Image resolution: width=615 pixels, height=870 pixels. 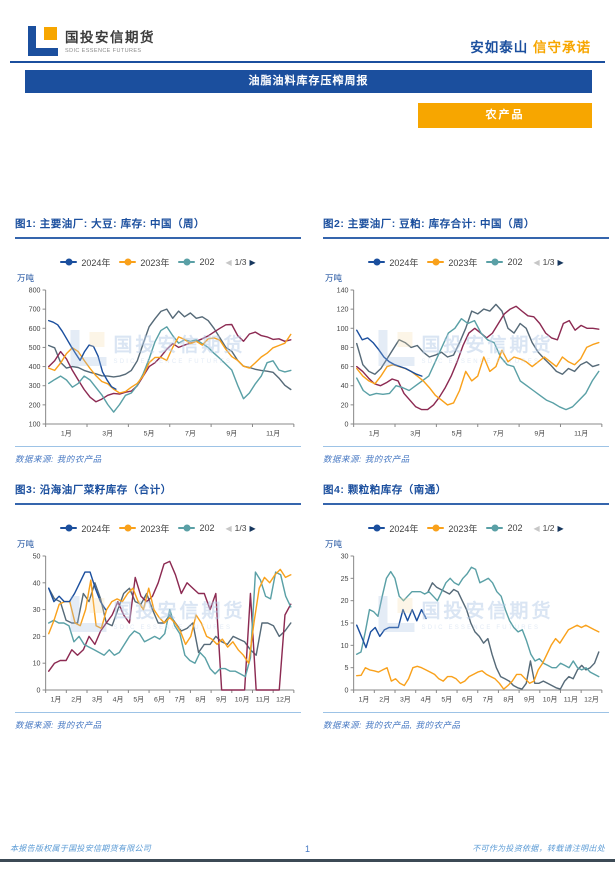 I want to click on svg-text: 600, so click(x=35, y=329).